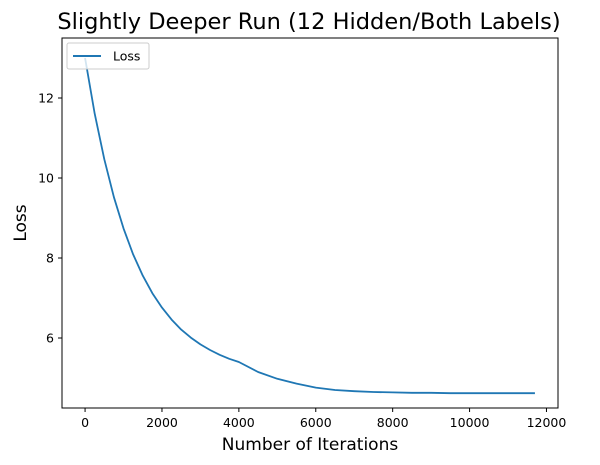 The height and width of the screenshot is (465, 600). Describe the element at coordinates (50, 338) in the screenshot. I see `y-tick-label: 6` at that location.